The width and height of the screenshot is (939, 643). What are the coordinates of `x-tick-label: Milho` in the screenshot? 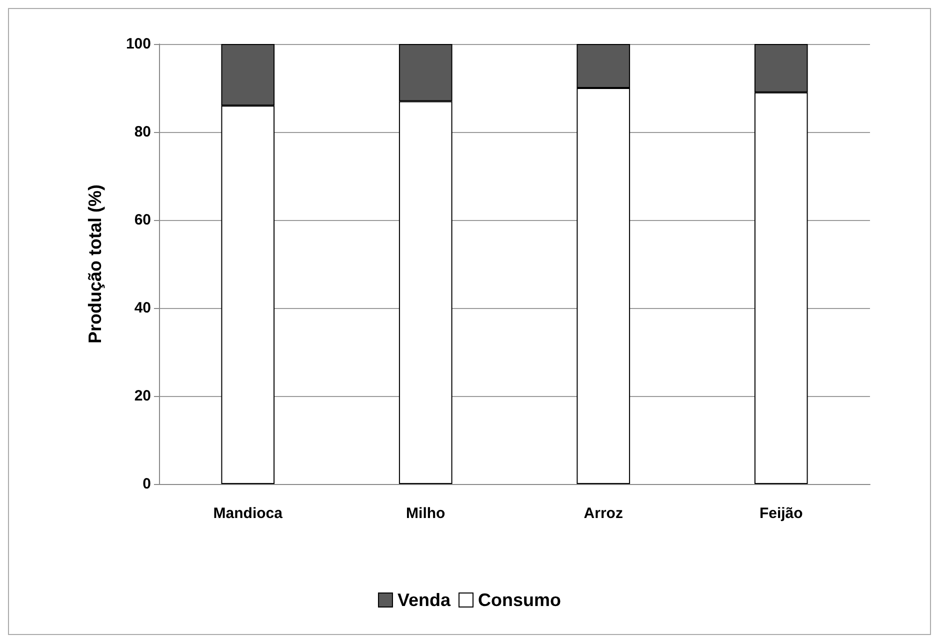 It's located at (426, 513).